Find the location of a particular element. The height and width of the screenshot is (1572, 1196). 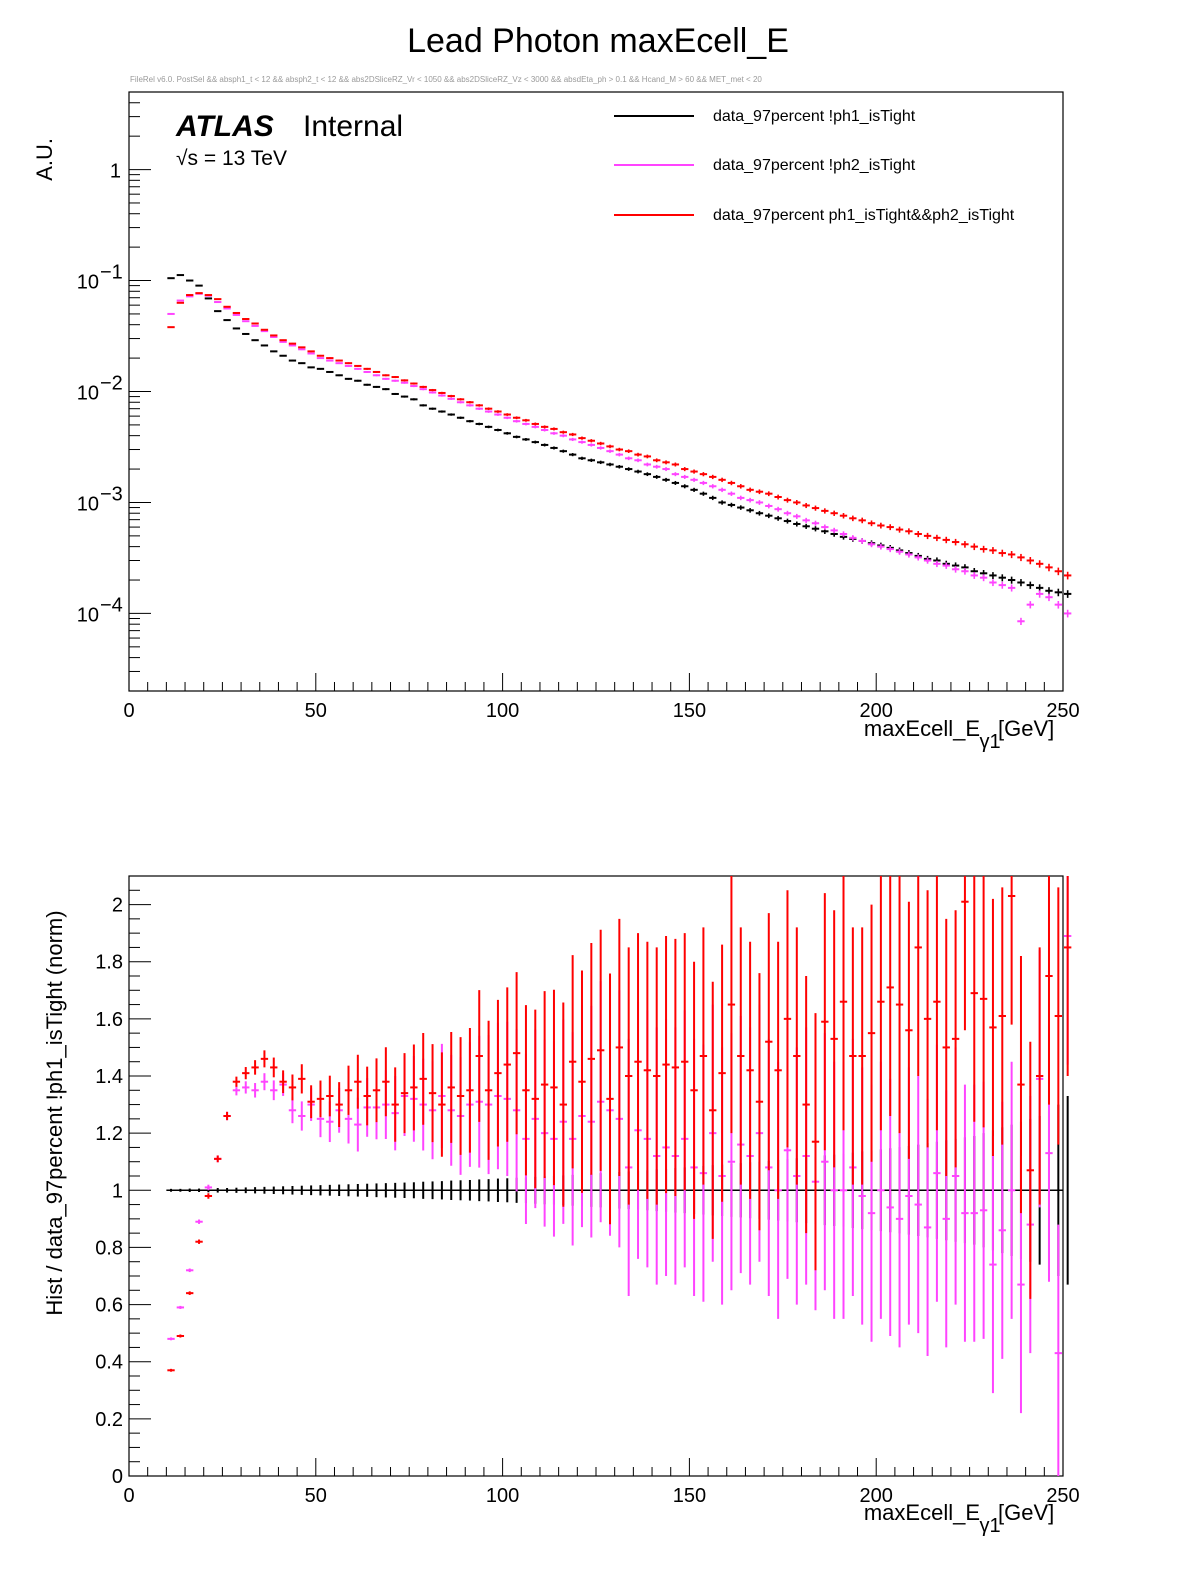

ratio-x-tick-label: 0 is located at coordinates (128, 1496).